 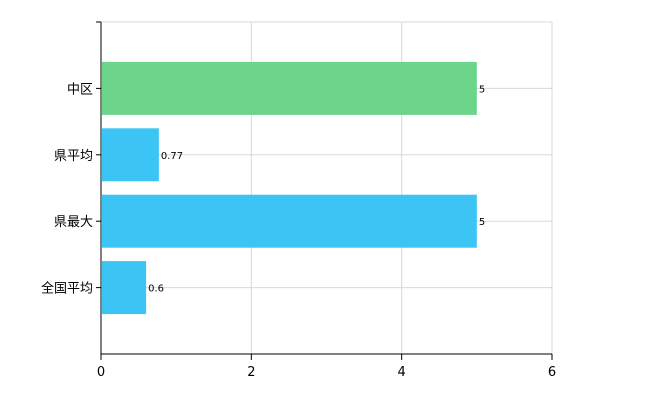 What do you see at coordinates (73, 222) in the screenshot?
I see `y-tick-label: 県最大` at bounding box center [73, 222].